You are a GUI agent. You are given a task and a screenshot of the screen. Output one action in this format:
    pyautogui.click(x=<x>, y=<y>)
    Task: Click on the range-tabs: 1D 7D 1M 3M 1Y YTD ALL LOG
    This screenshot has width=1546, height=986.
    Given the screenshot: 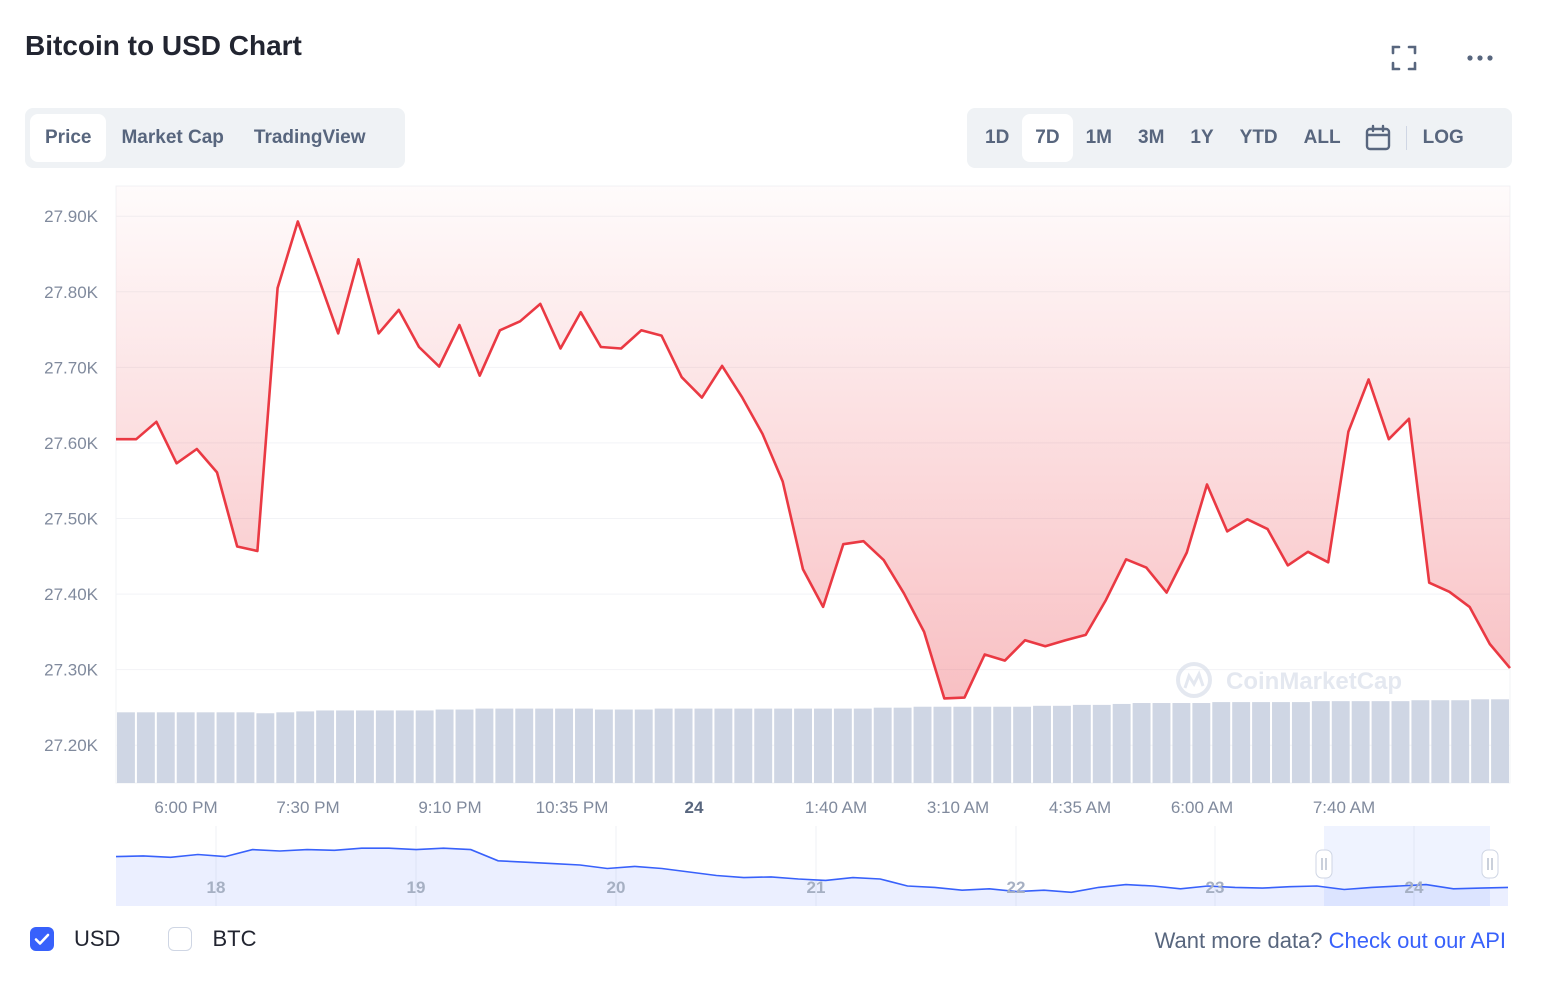 What is the action you would take?
    pyautogui.click(x=1239, y=138)
    